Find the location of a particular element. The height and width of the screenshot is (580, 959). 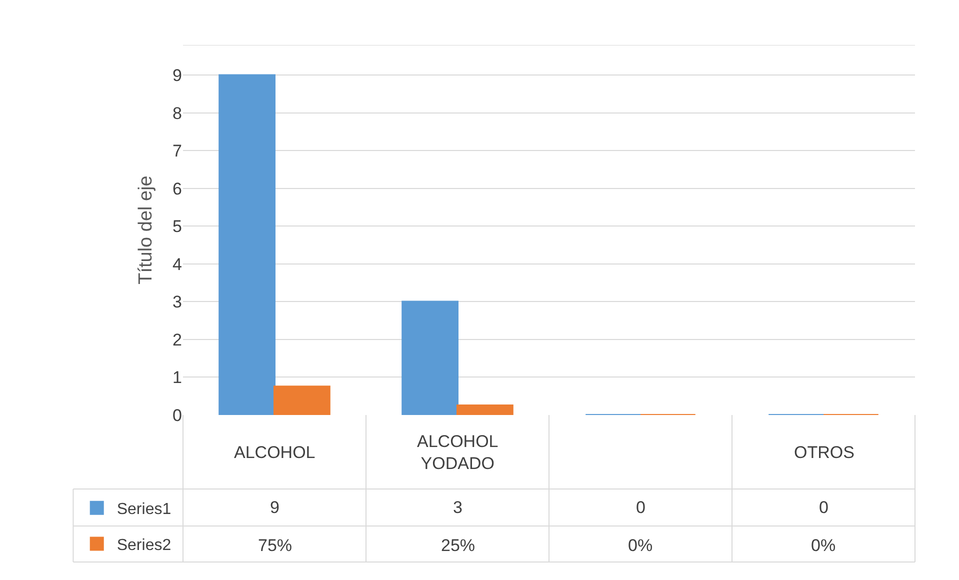

y-tick-label: 1 is located at coordinates (177, 378).